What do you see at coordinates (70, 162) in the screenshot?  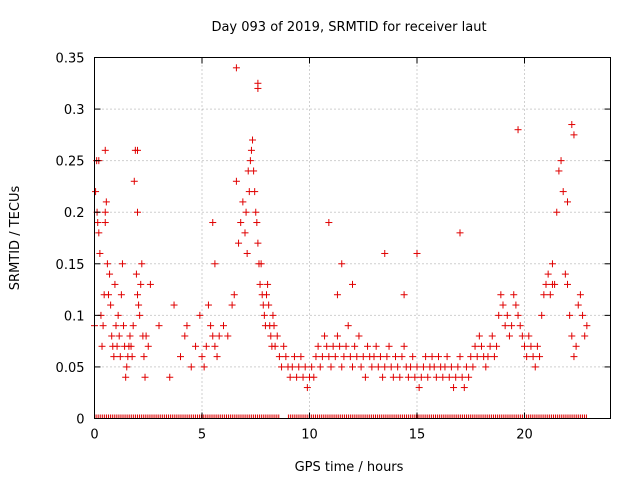 I see `y-tick-label: 0.25` at bounding box center [70, 162].